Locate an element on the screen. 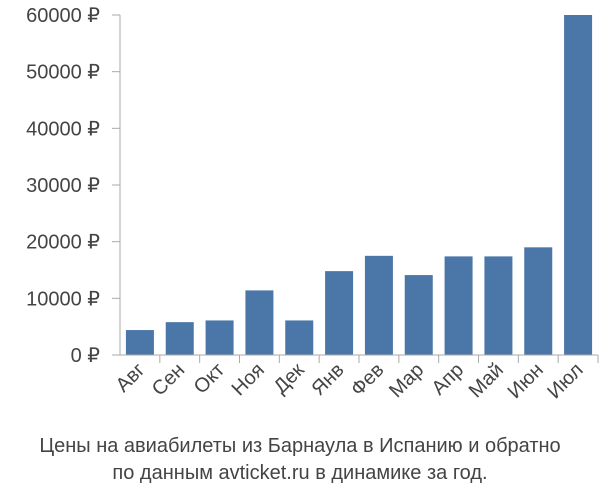 The width and height of the screenshot is (600, 500). x-tick-label: Мар is located at coordinates (406, 380).